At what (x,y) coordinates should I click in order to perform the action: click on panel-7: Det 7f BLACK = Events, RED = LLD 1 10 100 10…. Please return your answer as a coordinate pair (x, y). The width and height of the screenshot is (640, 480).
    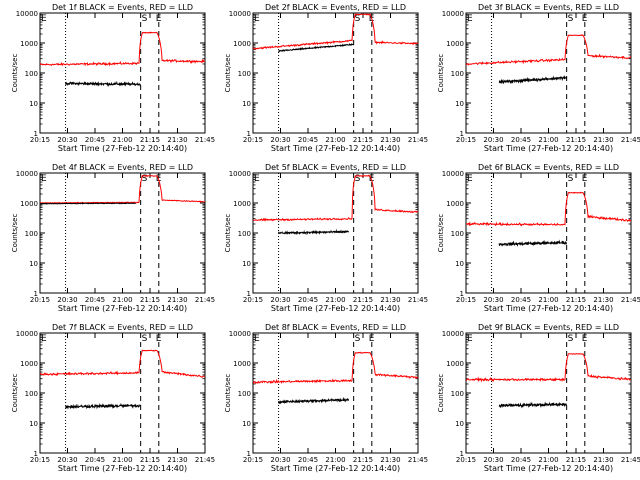
    Looking at the image, I should click on (113, 398).